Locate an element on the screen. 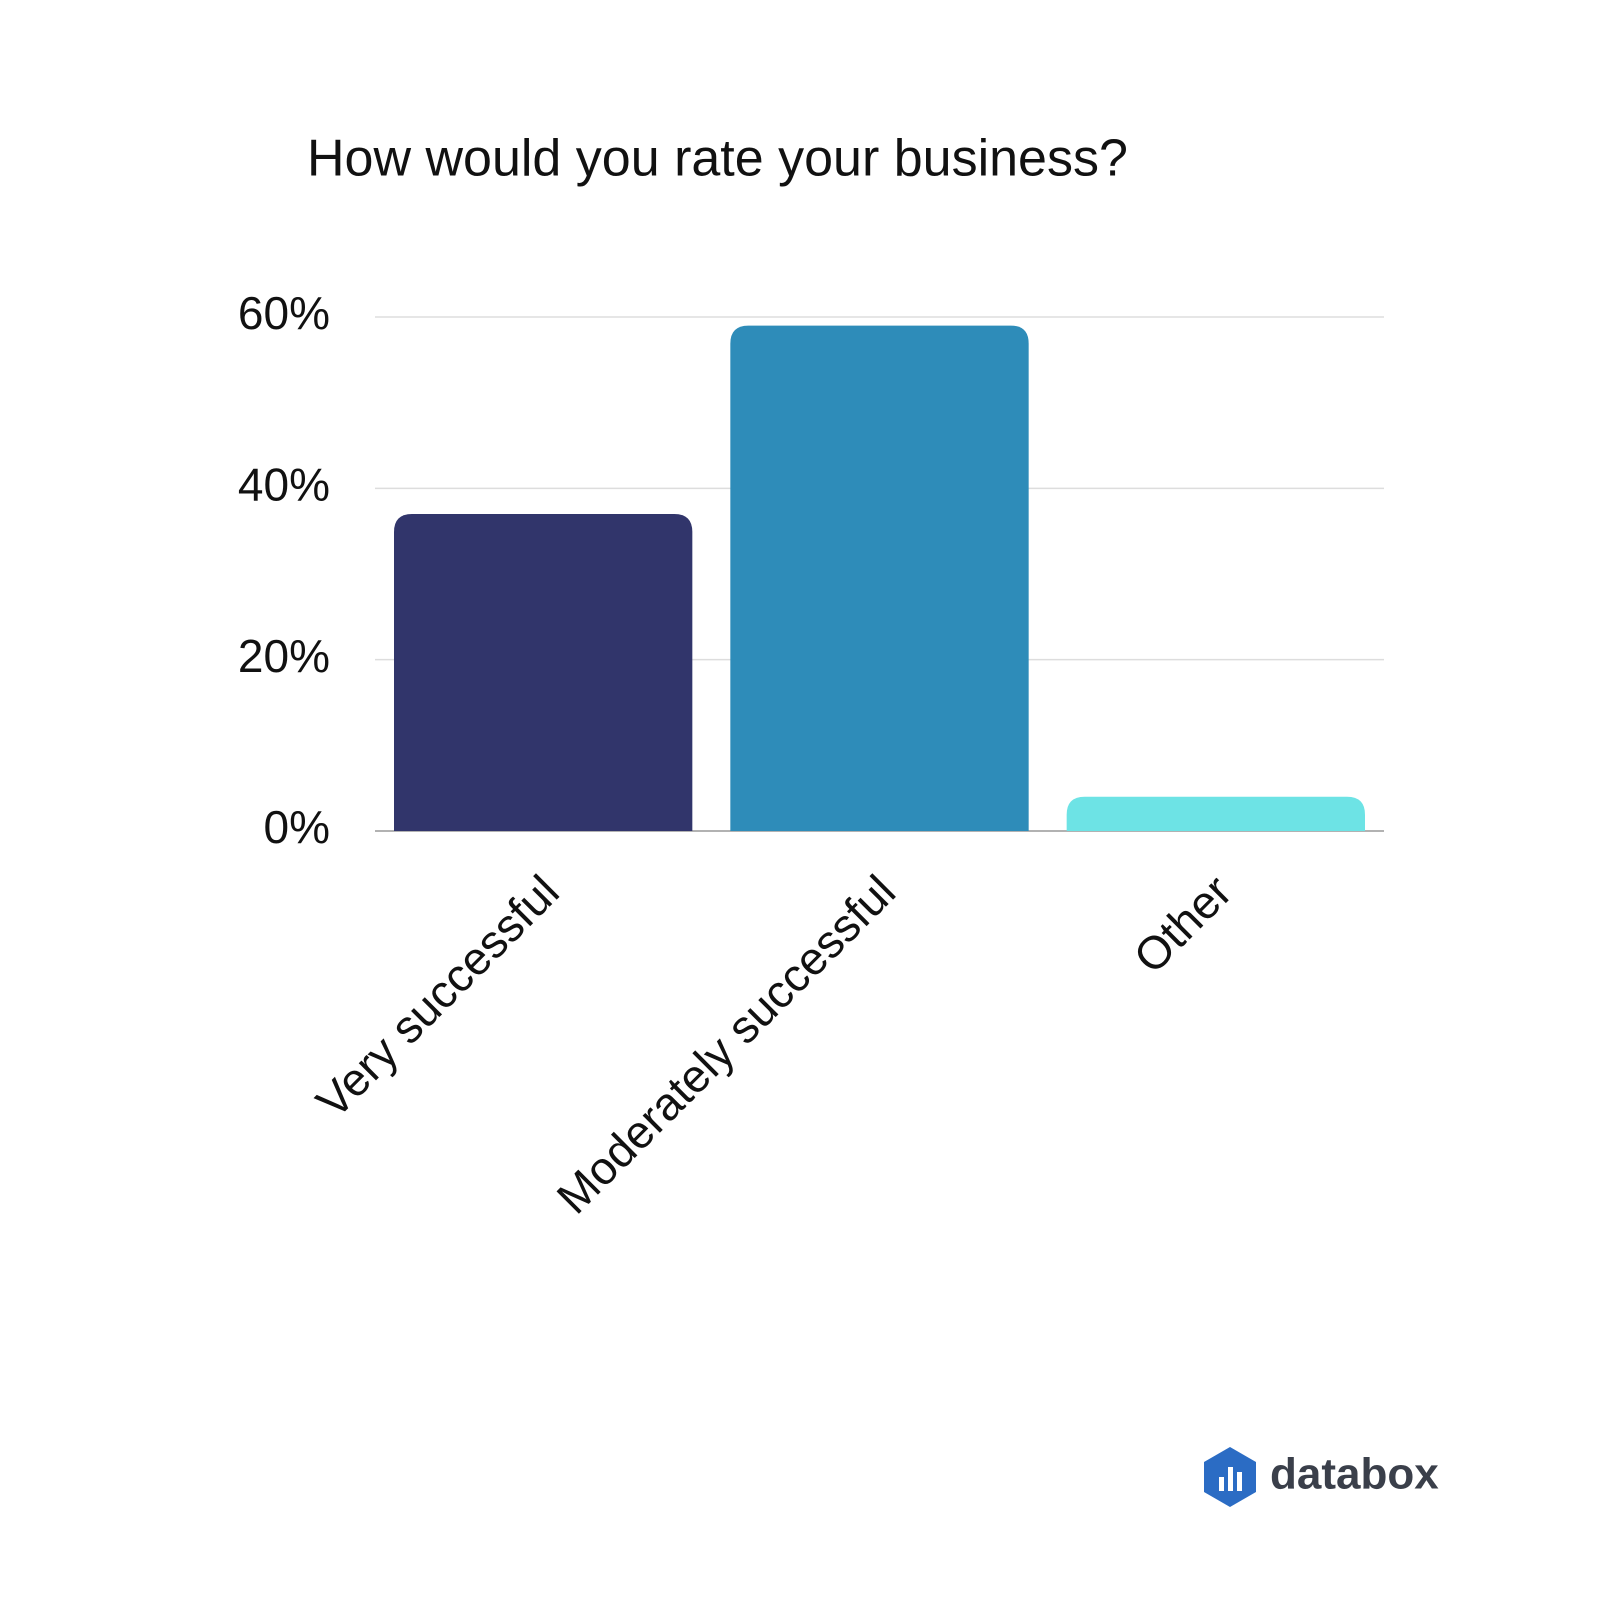 The image size is (1600, 1600). y-tick-label: 60% is located at coordinates (284, 313).